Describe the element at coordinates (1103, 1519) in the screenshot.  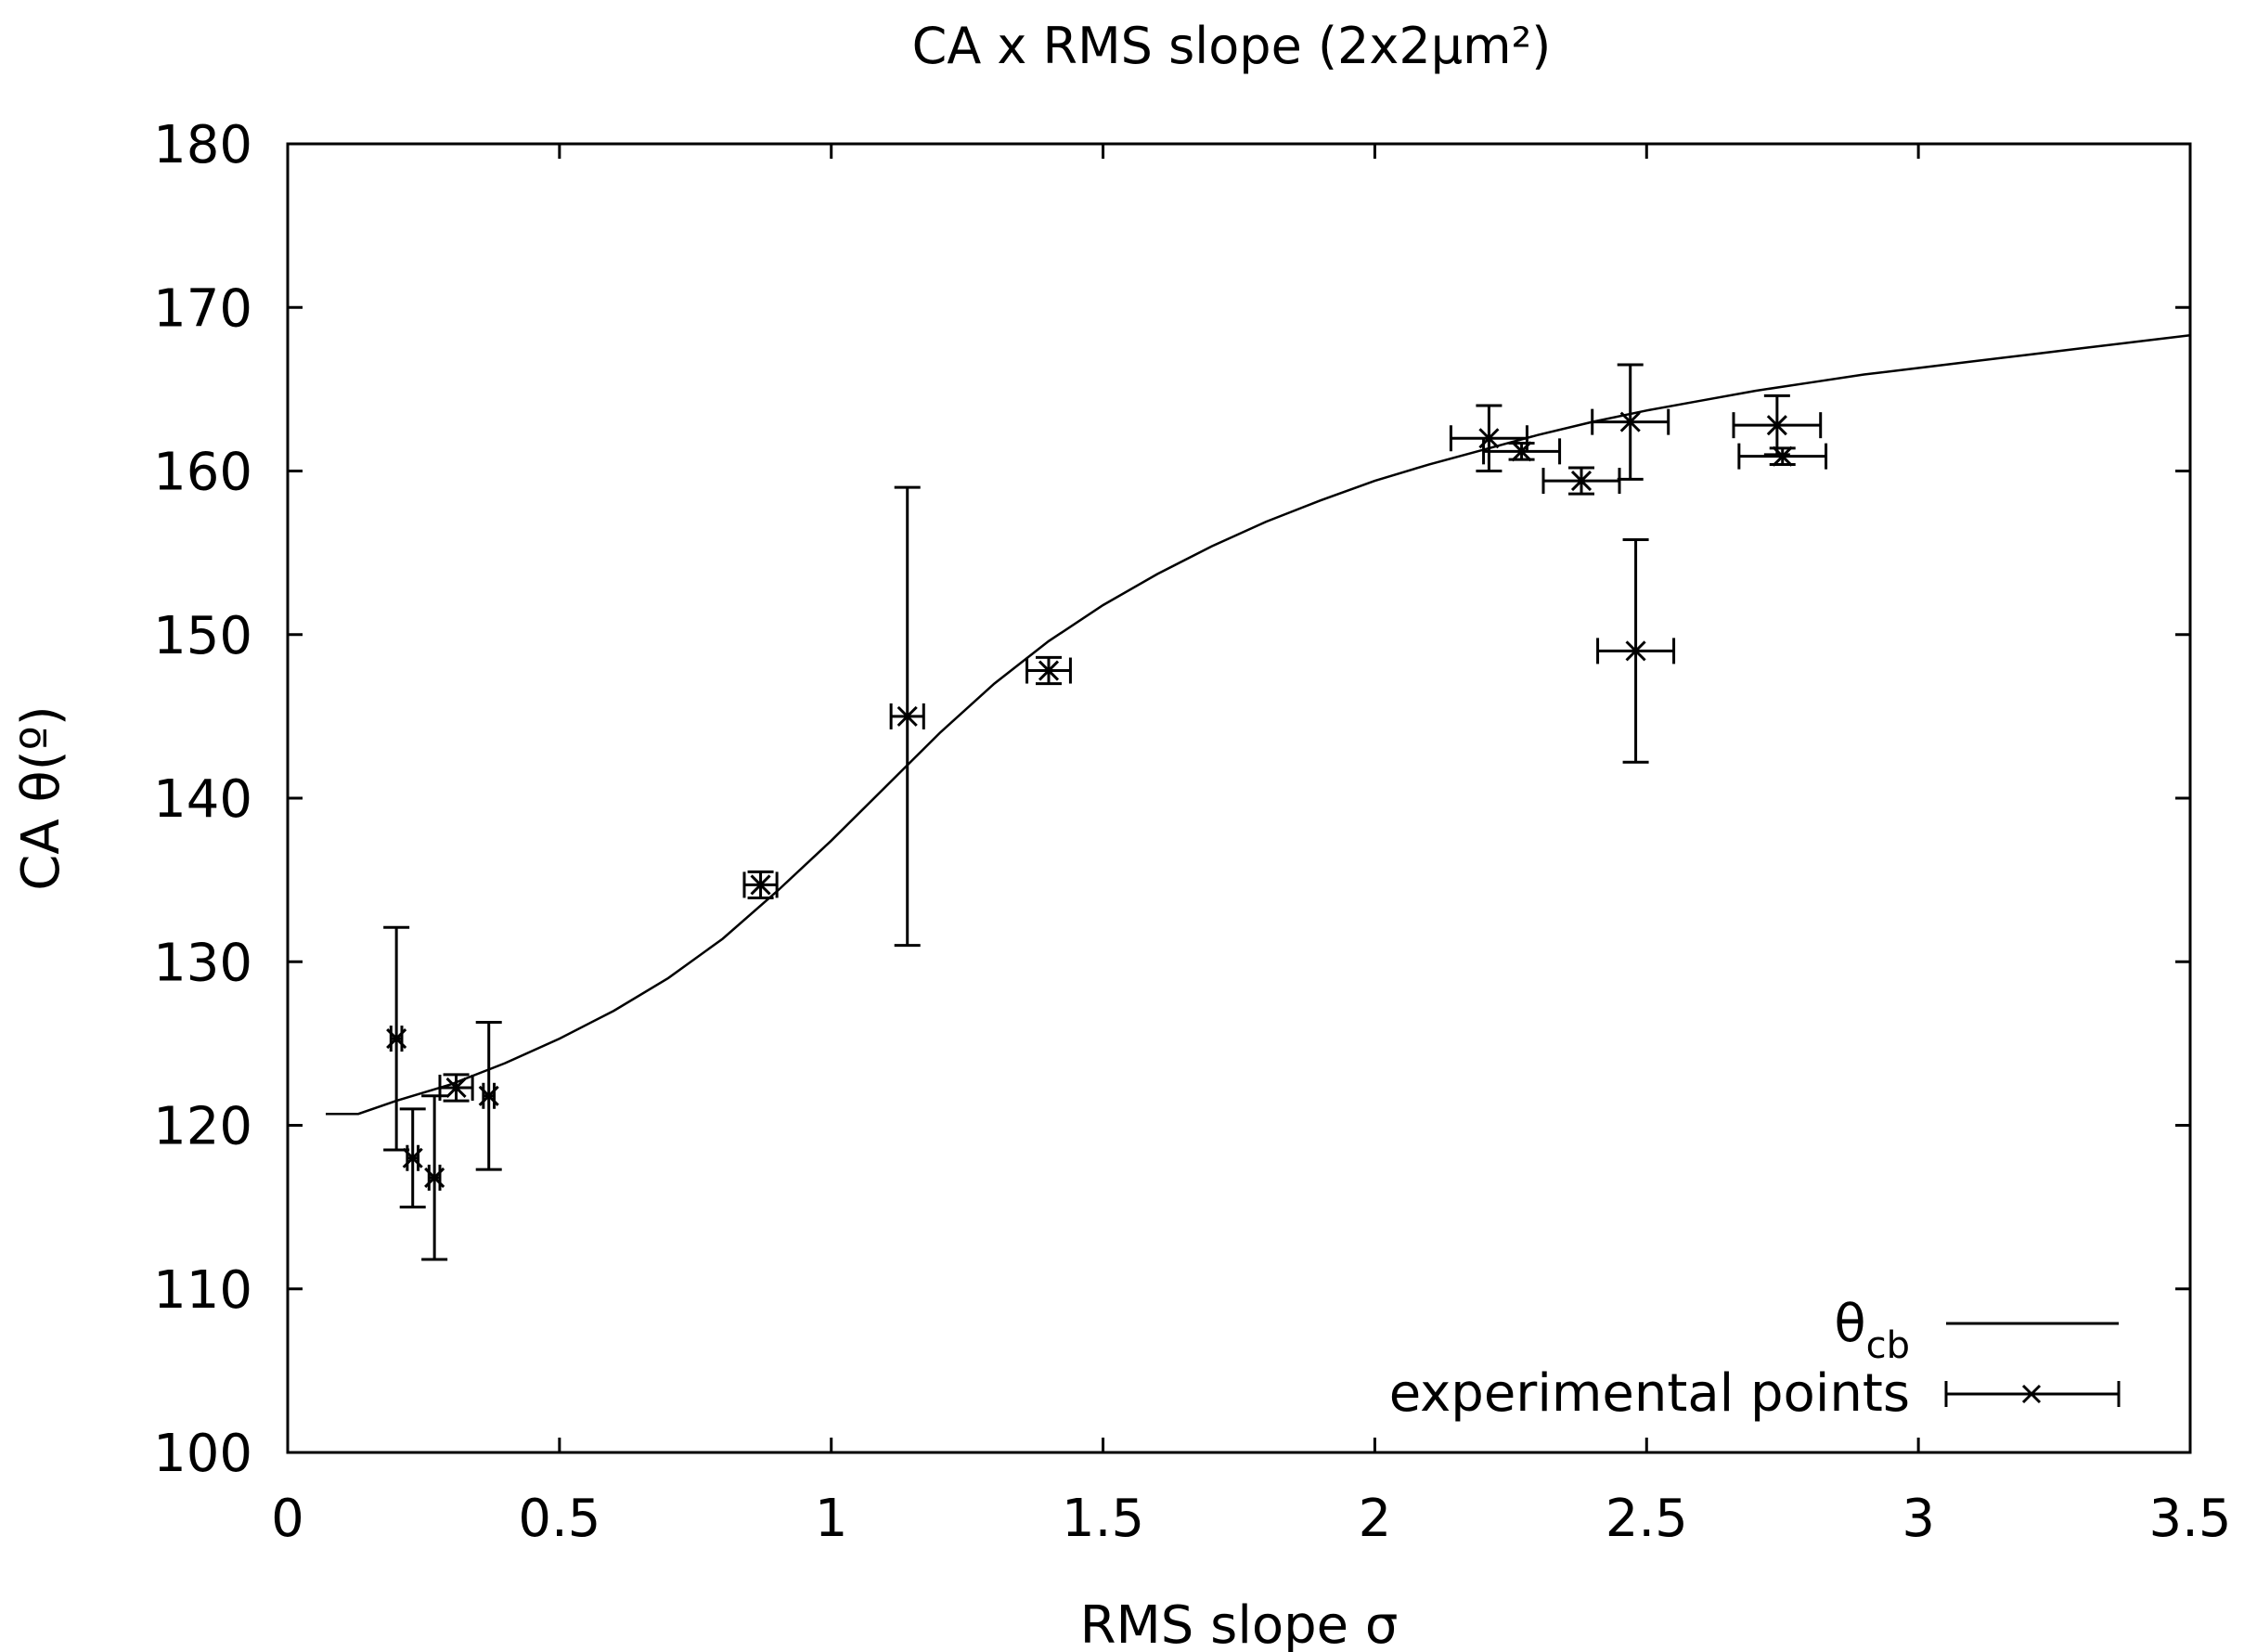
I see `x-tick-label: 1.5` at that location.